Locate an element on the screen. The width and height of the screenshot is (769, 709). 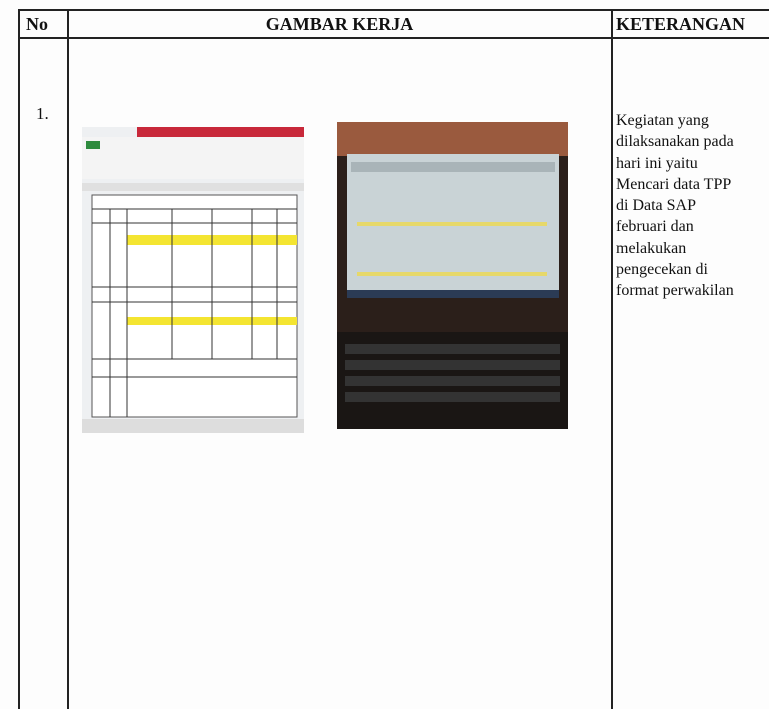
header-cell: GAMBAR KERJA is located at coordinates (339, 24).